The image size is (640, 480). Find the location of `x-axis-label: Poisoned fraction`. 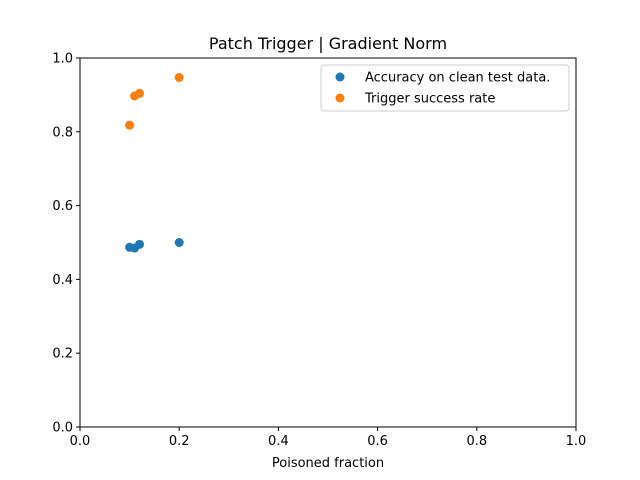

x-axis-label: Poisoned fraction is located at coordinates (328, 463).